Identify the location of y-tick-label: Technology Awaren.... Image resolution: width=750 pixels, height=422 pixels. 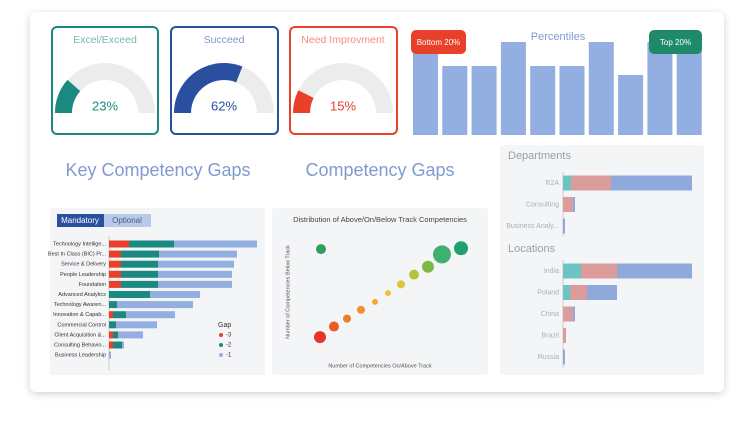
(80, 305).